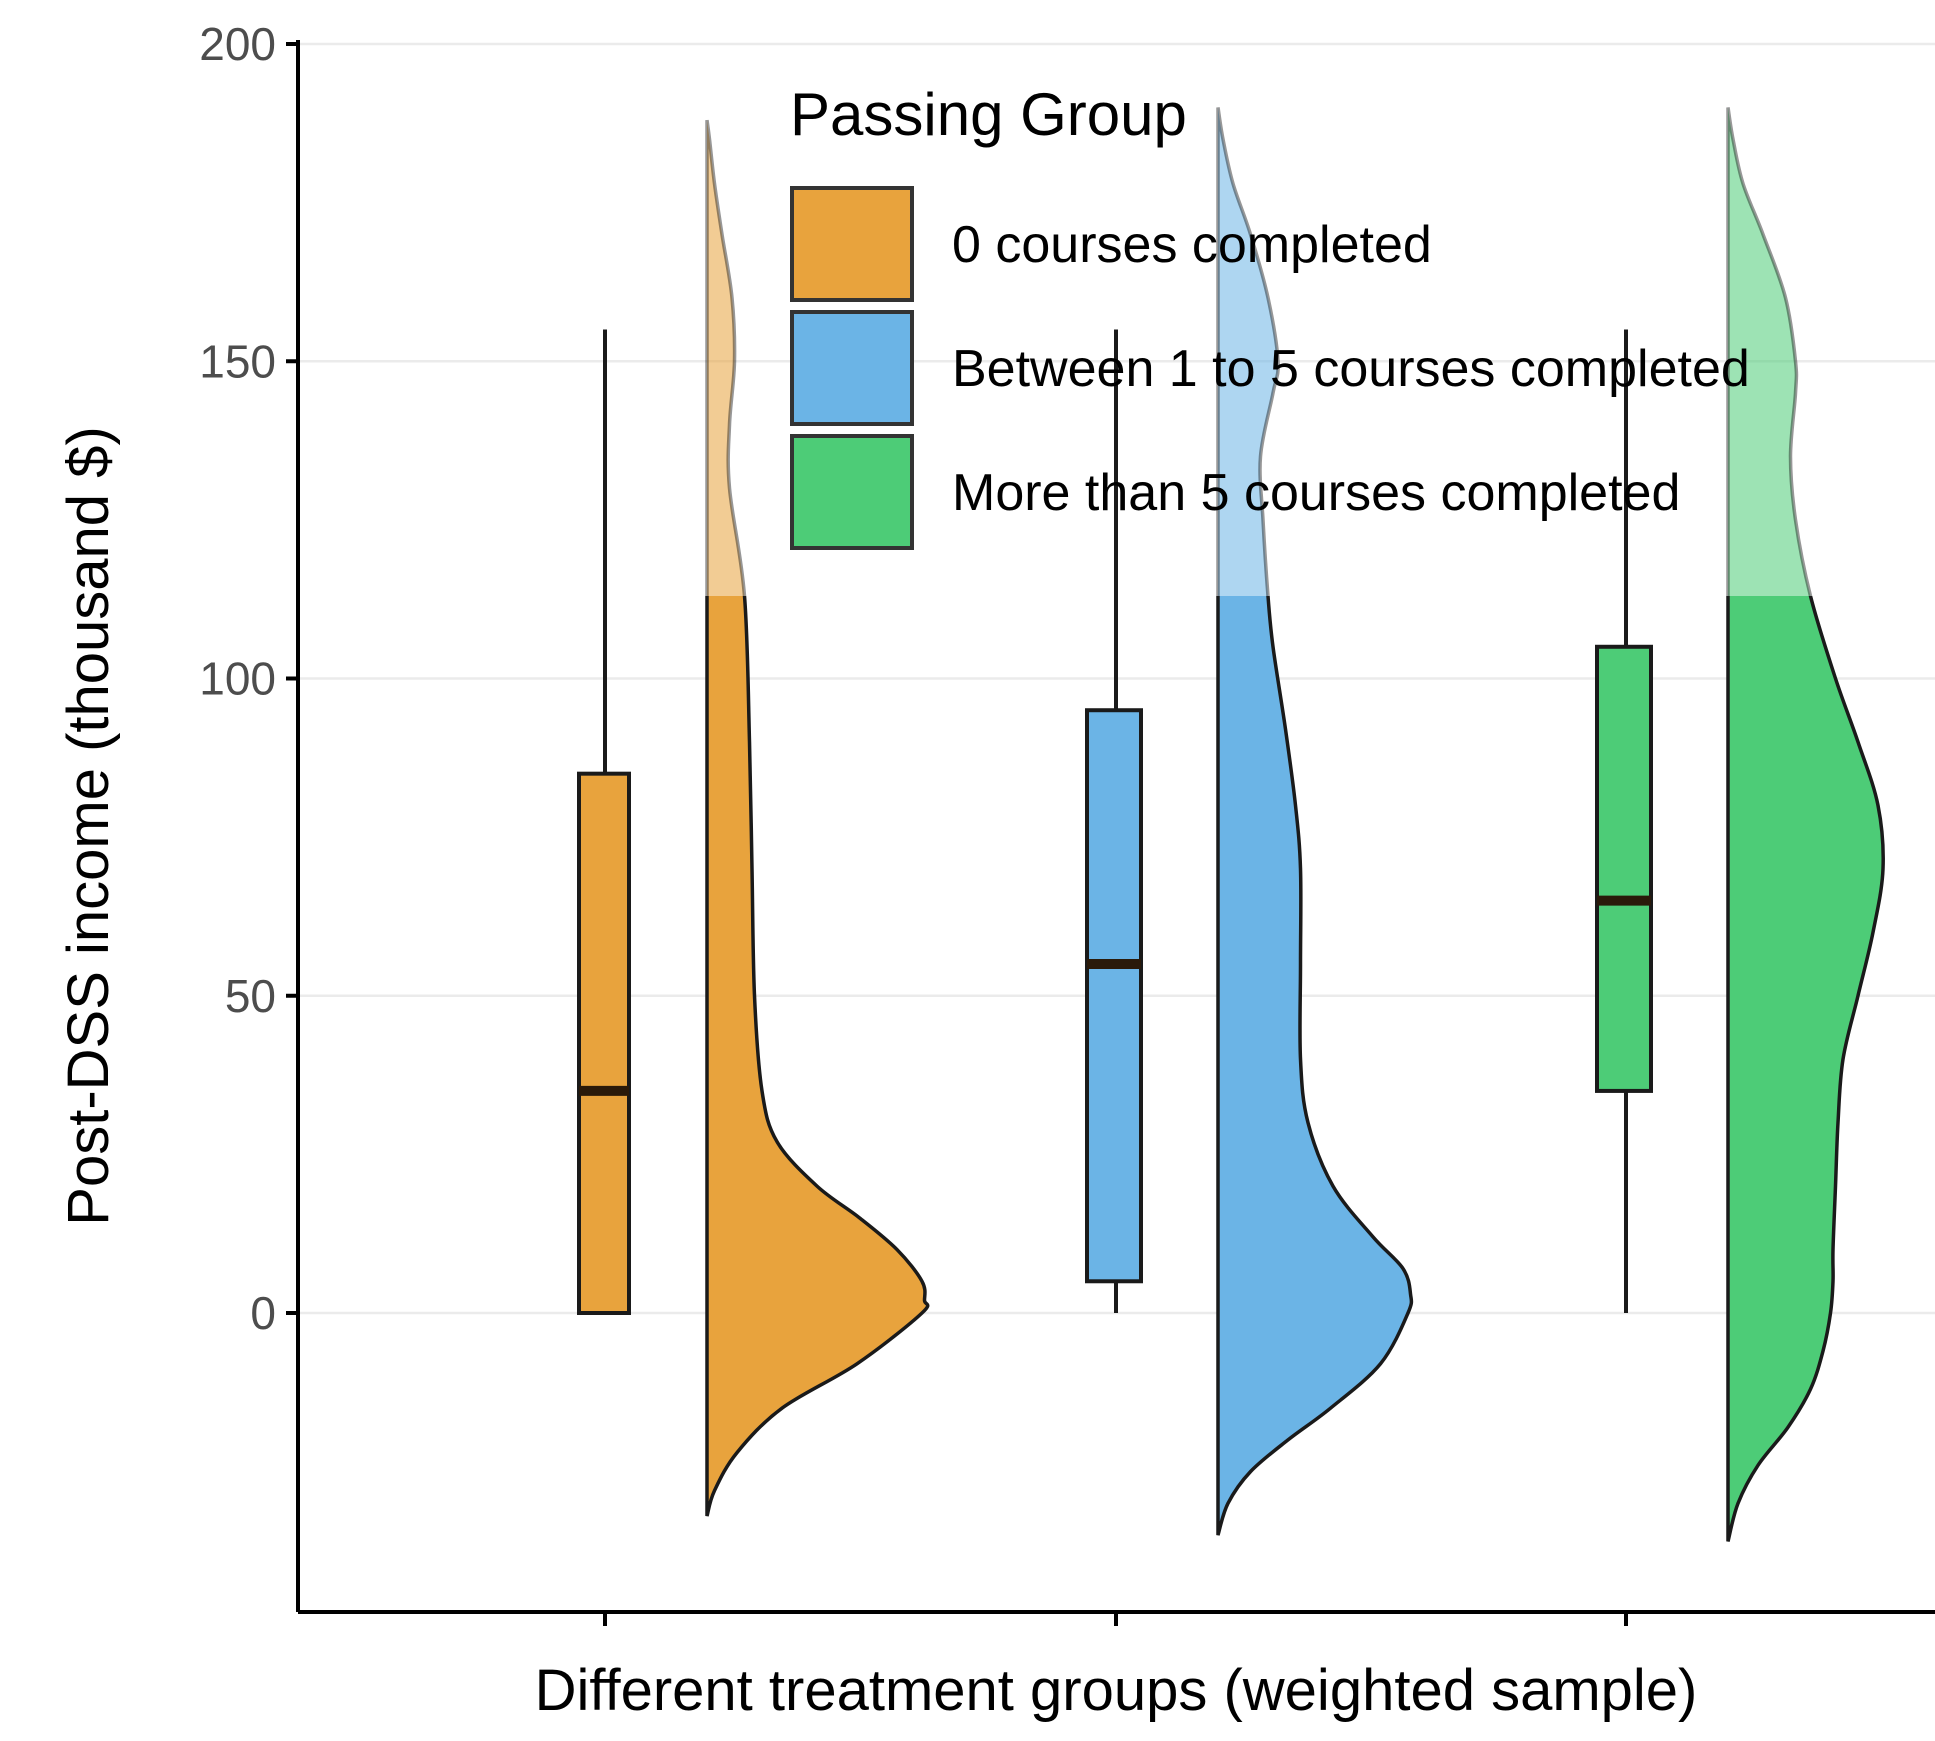  I want to click on y-tick-label-50: 50, so click(250, 996).